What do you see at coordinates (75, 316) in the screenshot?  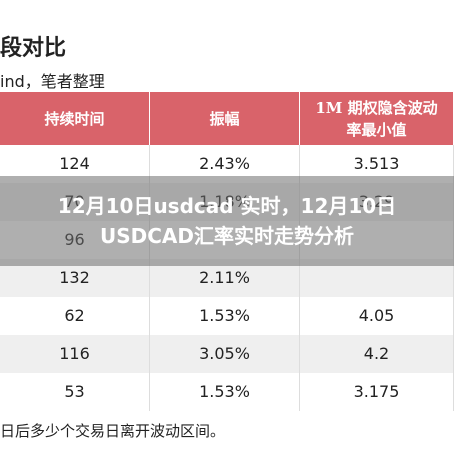 I see `table-cell: 62` at bounding box center [75, 316].